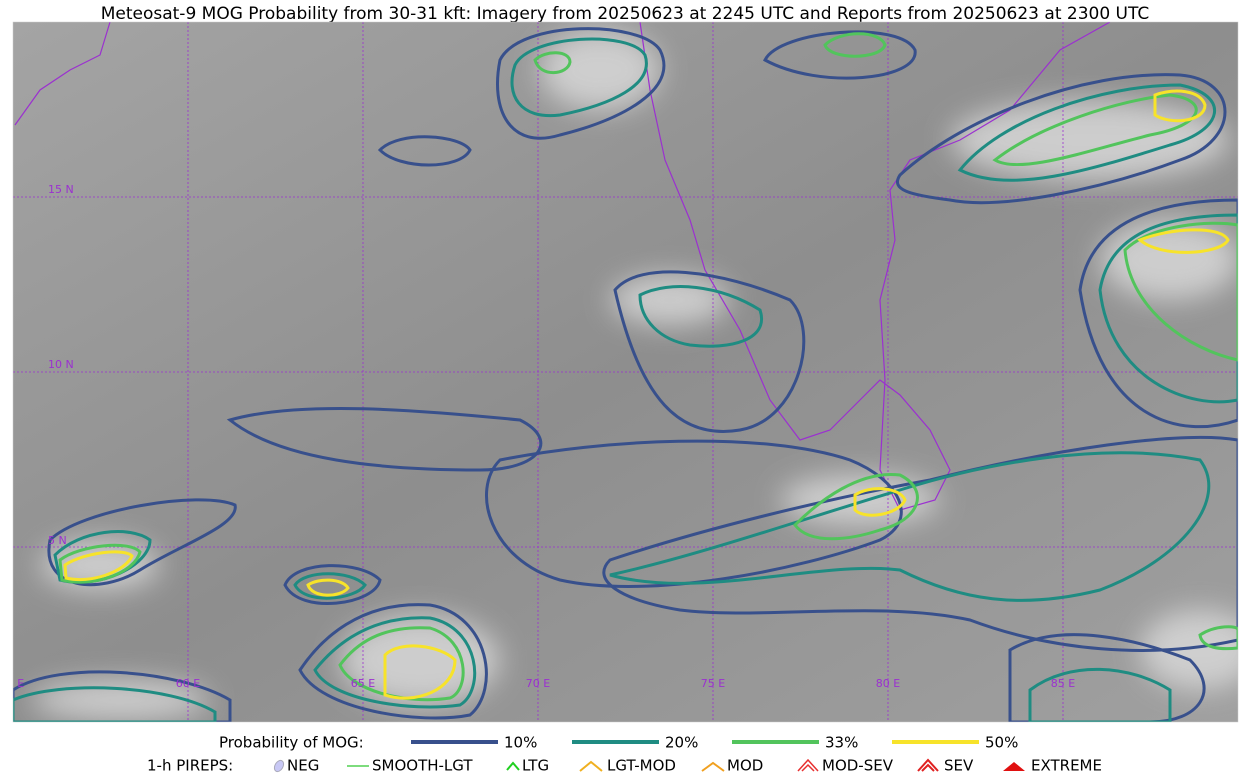 The width and height of the screenshot is (1250, 782). I want to click on legend-label: EXTREME, so click(1066, 766).